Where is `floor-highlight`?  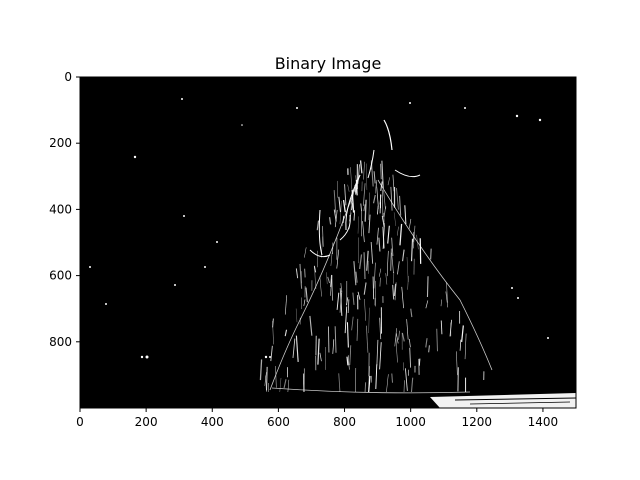
floor-highlight is located at coordinates (503, 400).